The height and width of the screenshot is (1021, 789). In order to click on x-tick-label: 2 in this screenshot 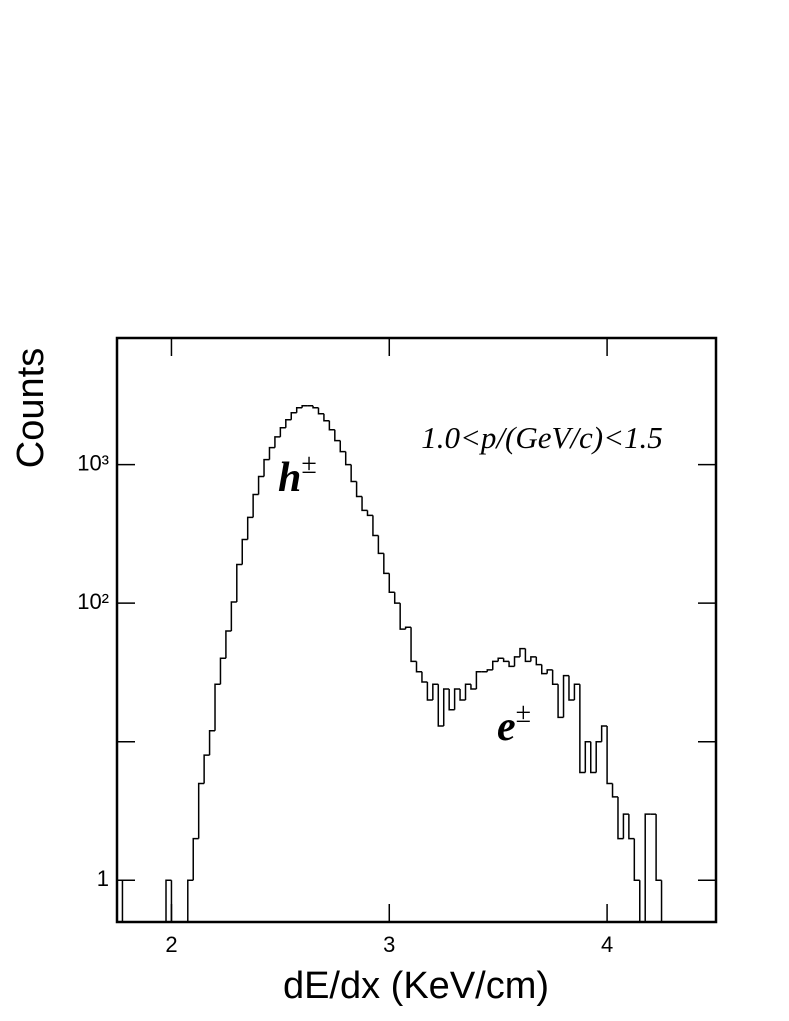, I will do `click(171, 944)`.